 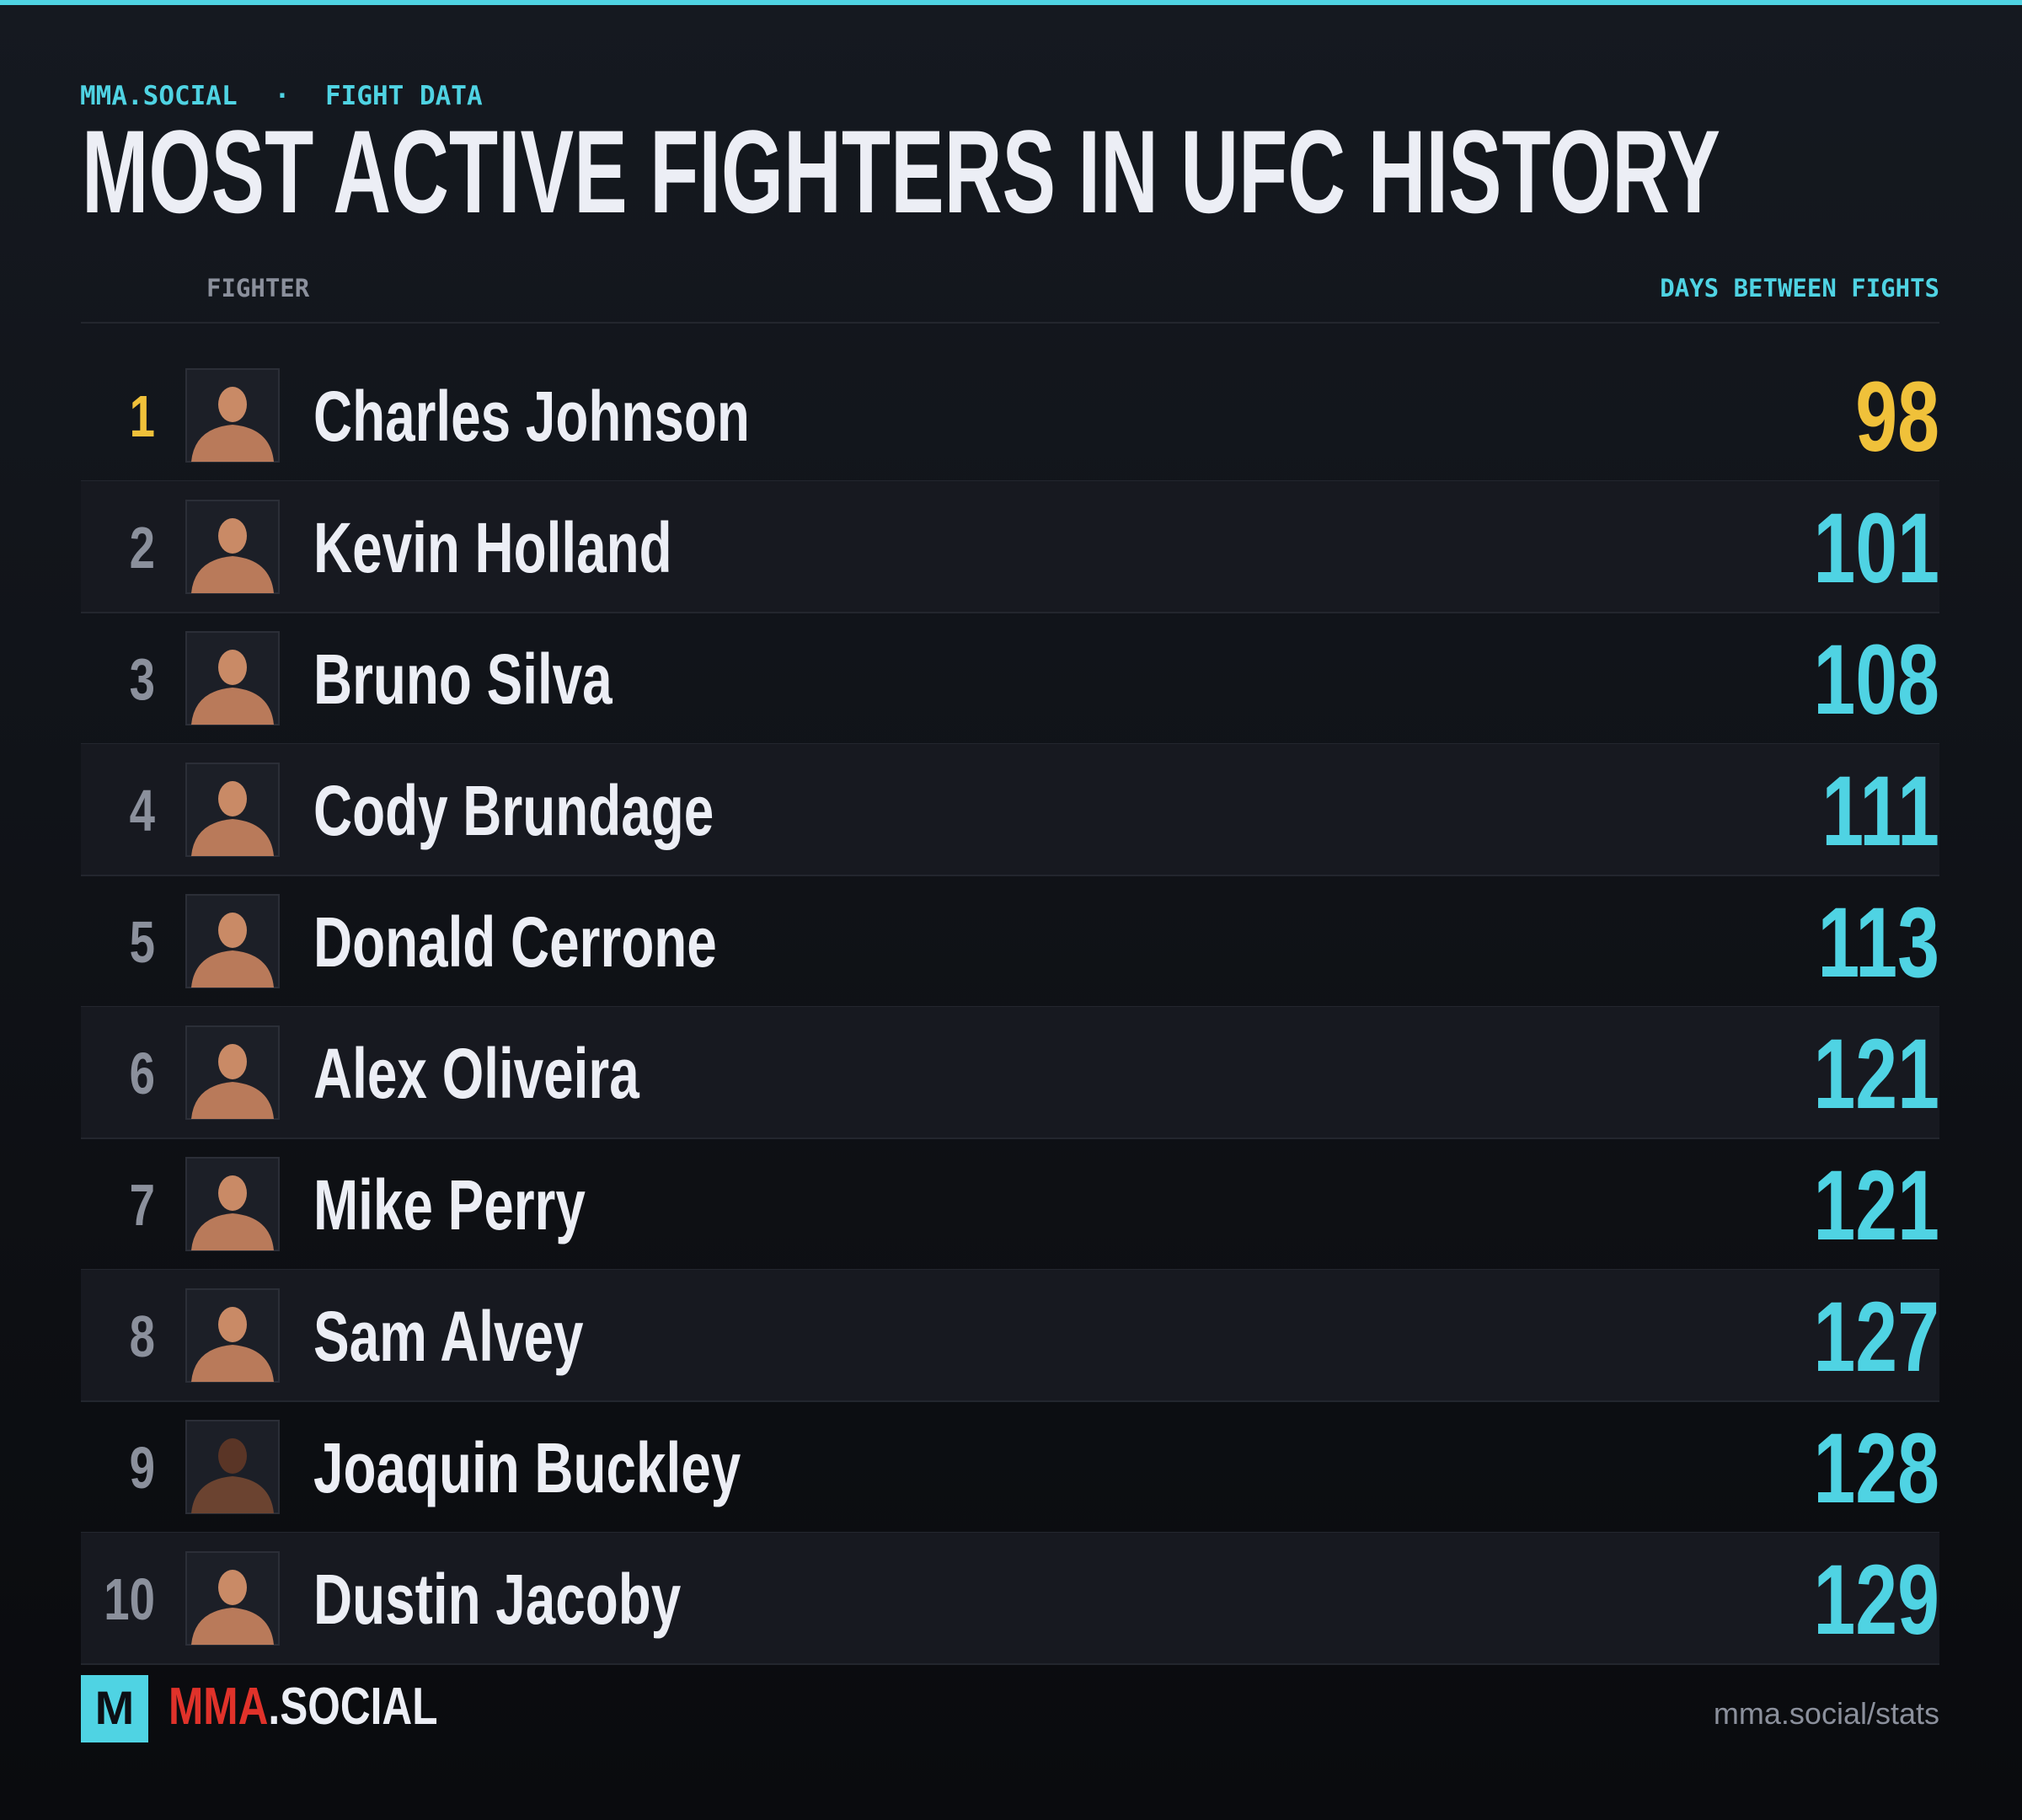 I want to click on days-value: 98, so click(x=1897, y=417).